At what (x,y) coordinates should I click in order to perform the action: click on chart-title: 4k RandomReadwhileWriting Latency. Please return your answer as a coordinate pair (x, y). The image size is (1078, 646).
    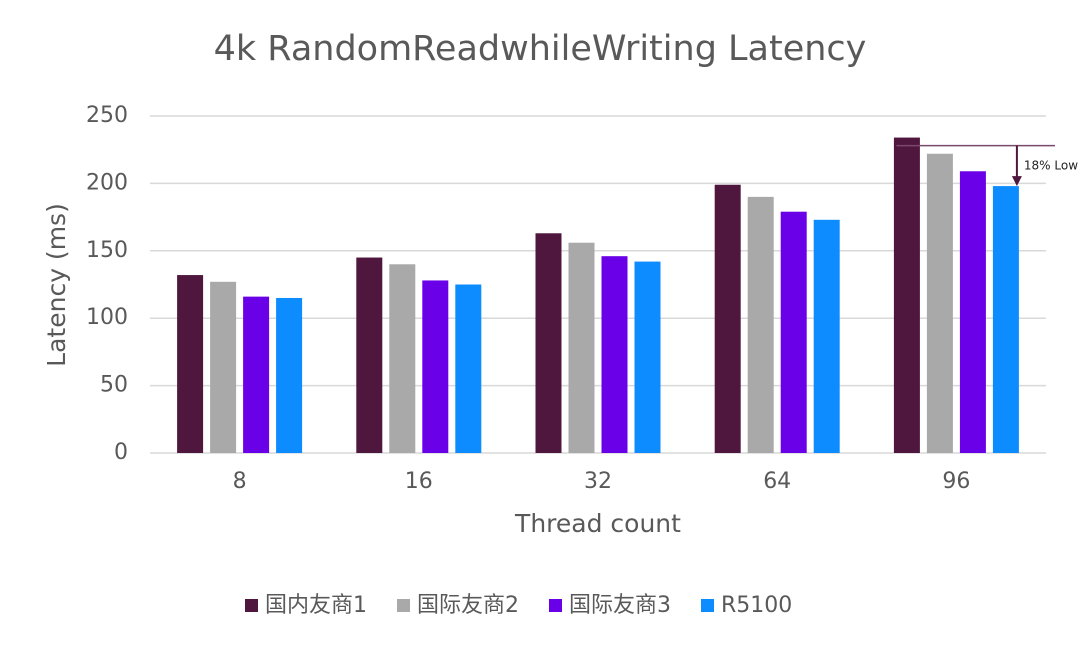
    Looking at the image, I should click on (540, 49).